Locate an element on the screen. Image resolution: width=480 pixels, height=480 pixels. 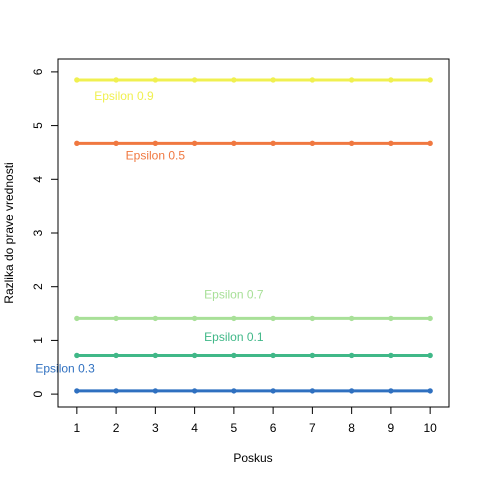
y-tick-label: 2 is located at coordinates (38, 286).